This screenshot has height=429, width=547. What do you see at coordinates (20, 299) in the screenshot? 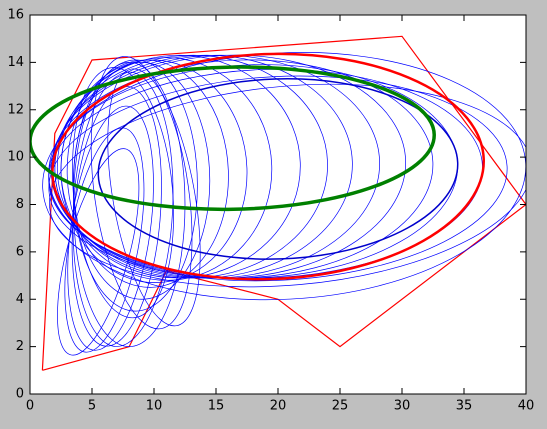
I see `y-tick-label: 4` at bounding box center [20, 299].